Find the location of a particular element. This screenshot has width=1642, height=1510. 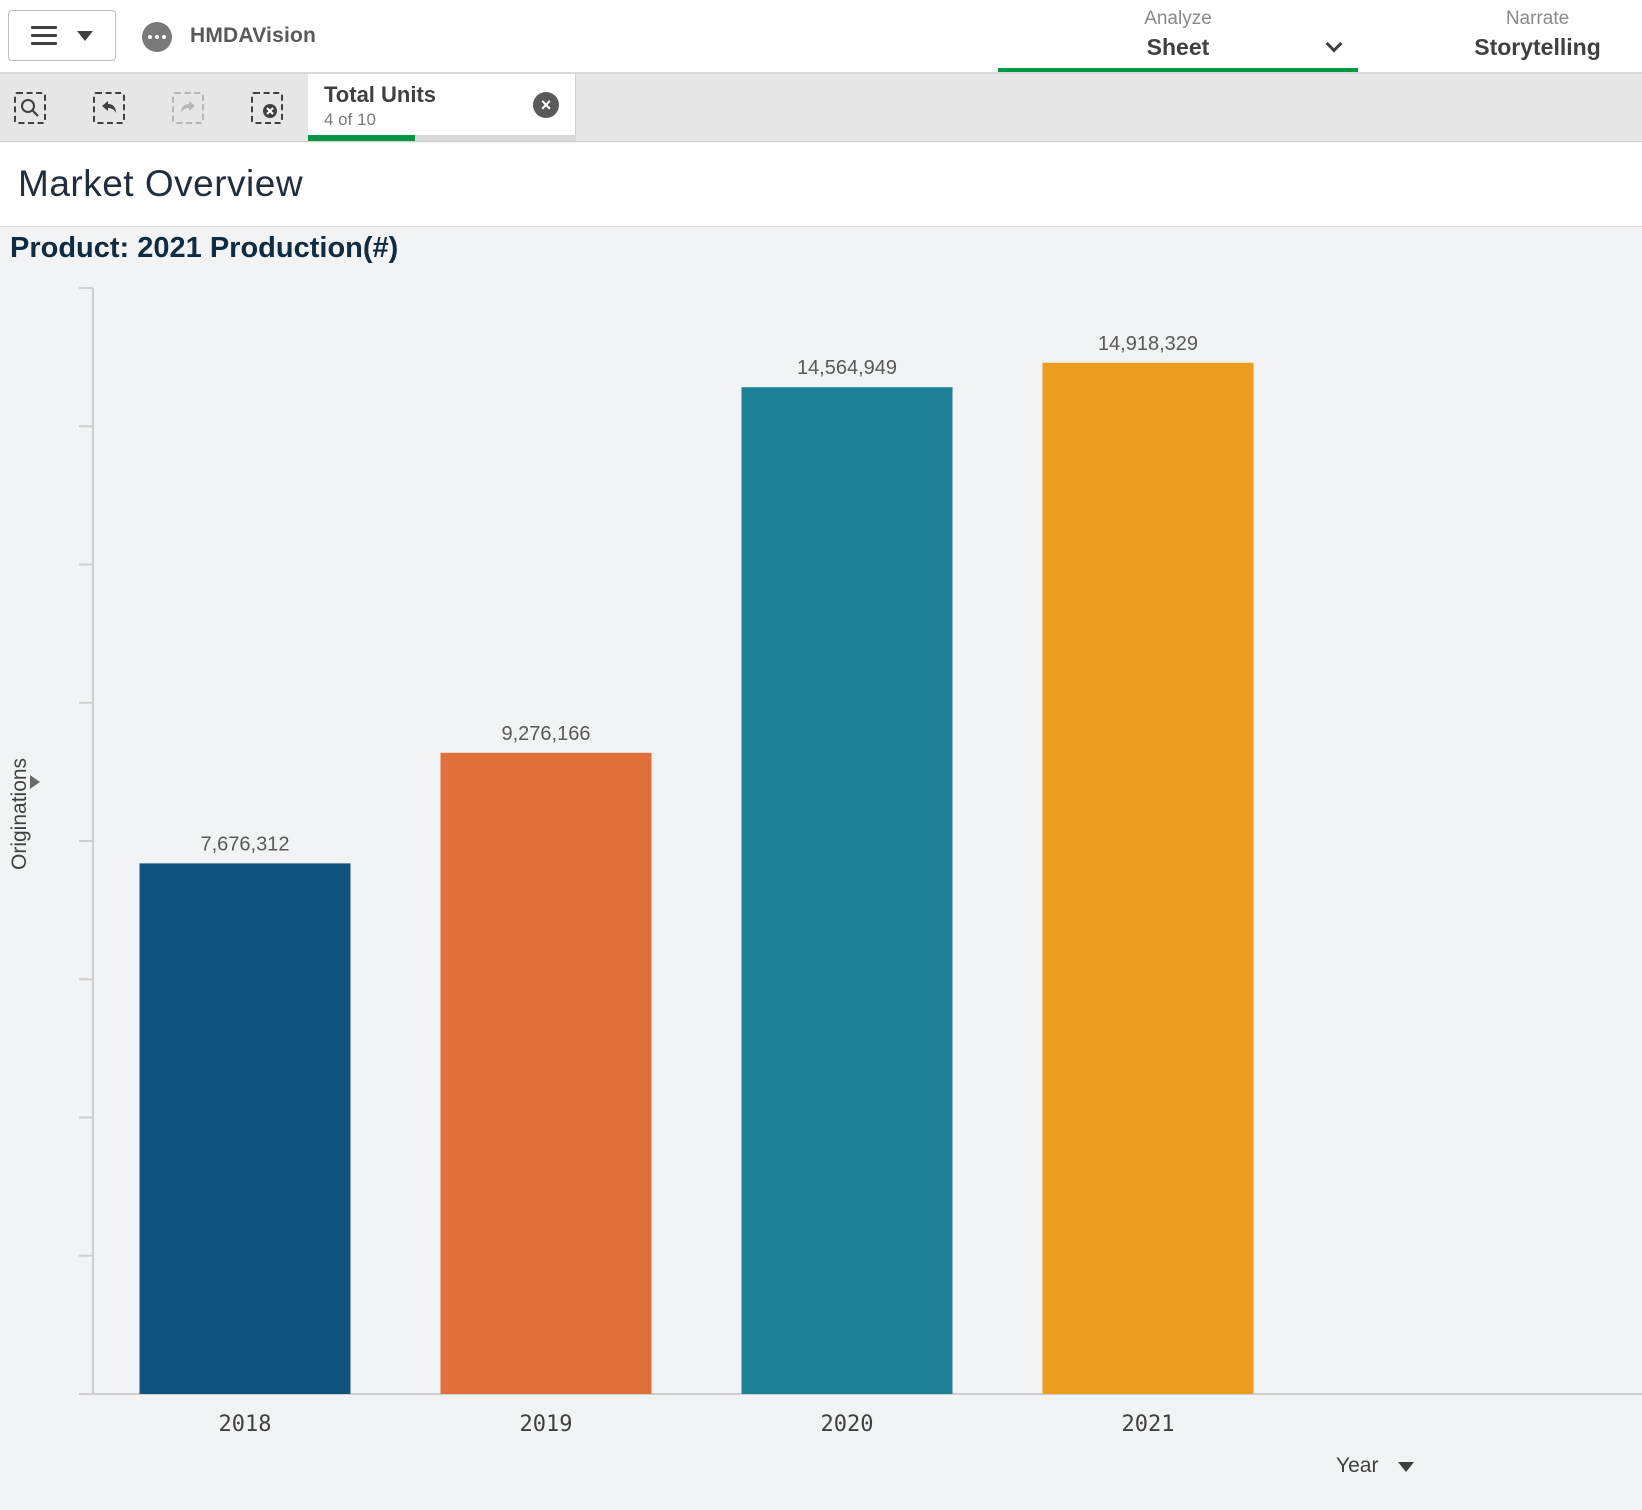

selection-progress-fill is located at coordinates (362, 138).